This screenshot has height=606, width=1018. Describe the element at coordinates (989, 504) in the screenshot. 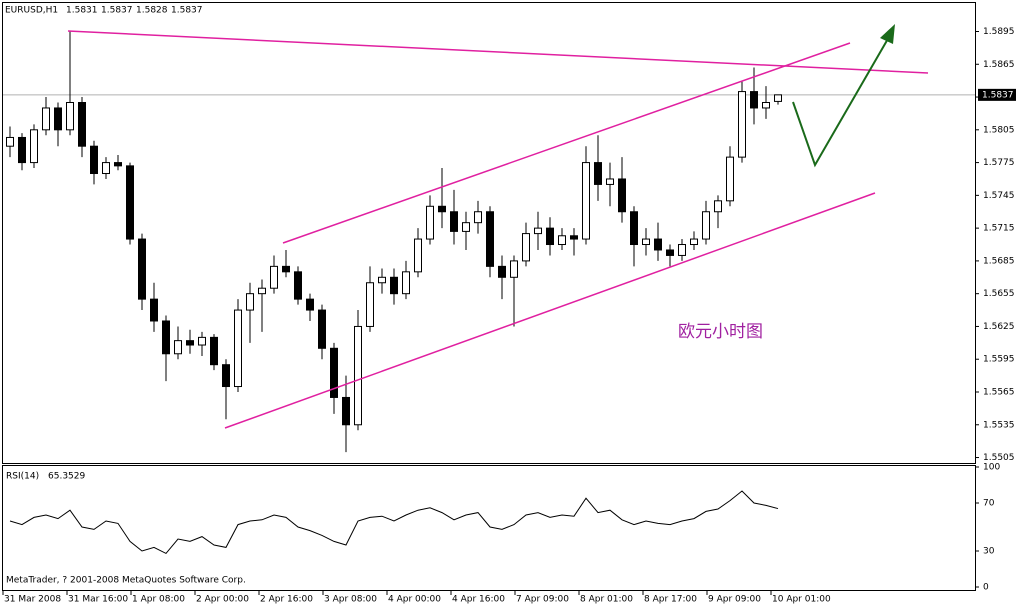

I see `y-tick-label: 70` at that location.